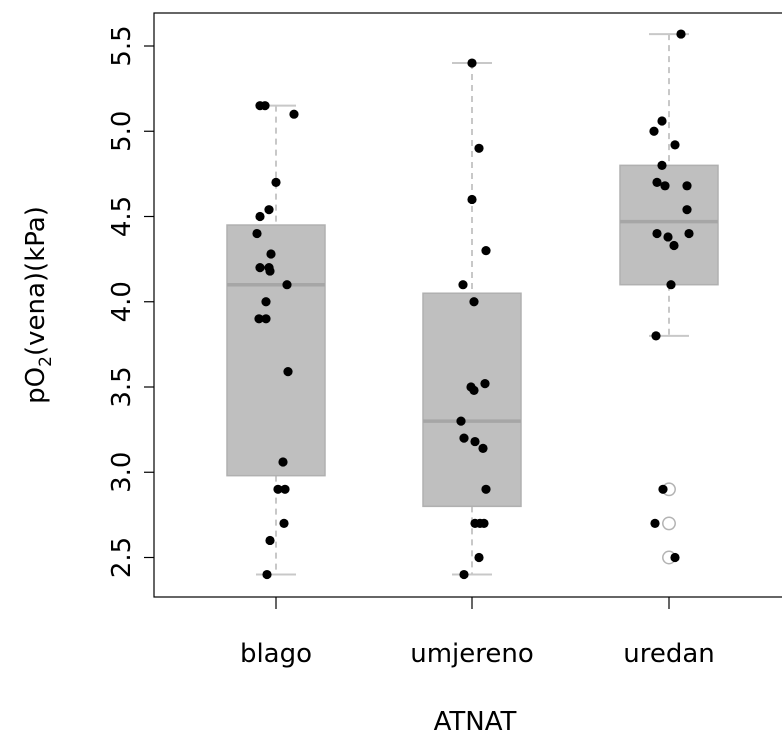 The width and height of the screenshot is (782, 738). I want to click on y-axis: 2.5 3.0 3.5 4.0 4.5 5.0 5.5, so click(130, 301).